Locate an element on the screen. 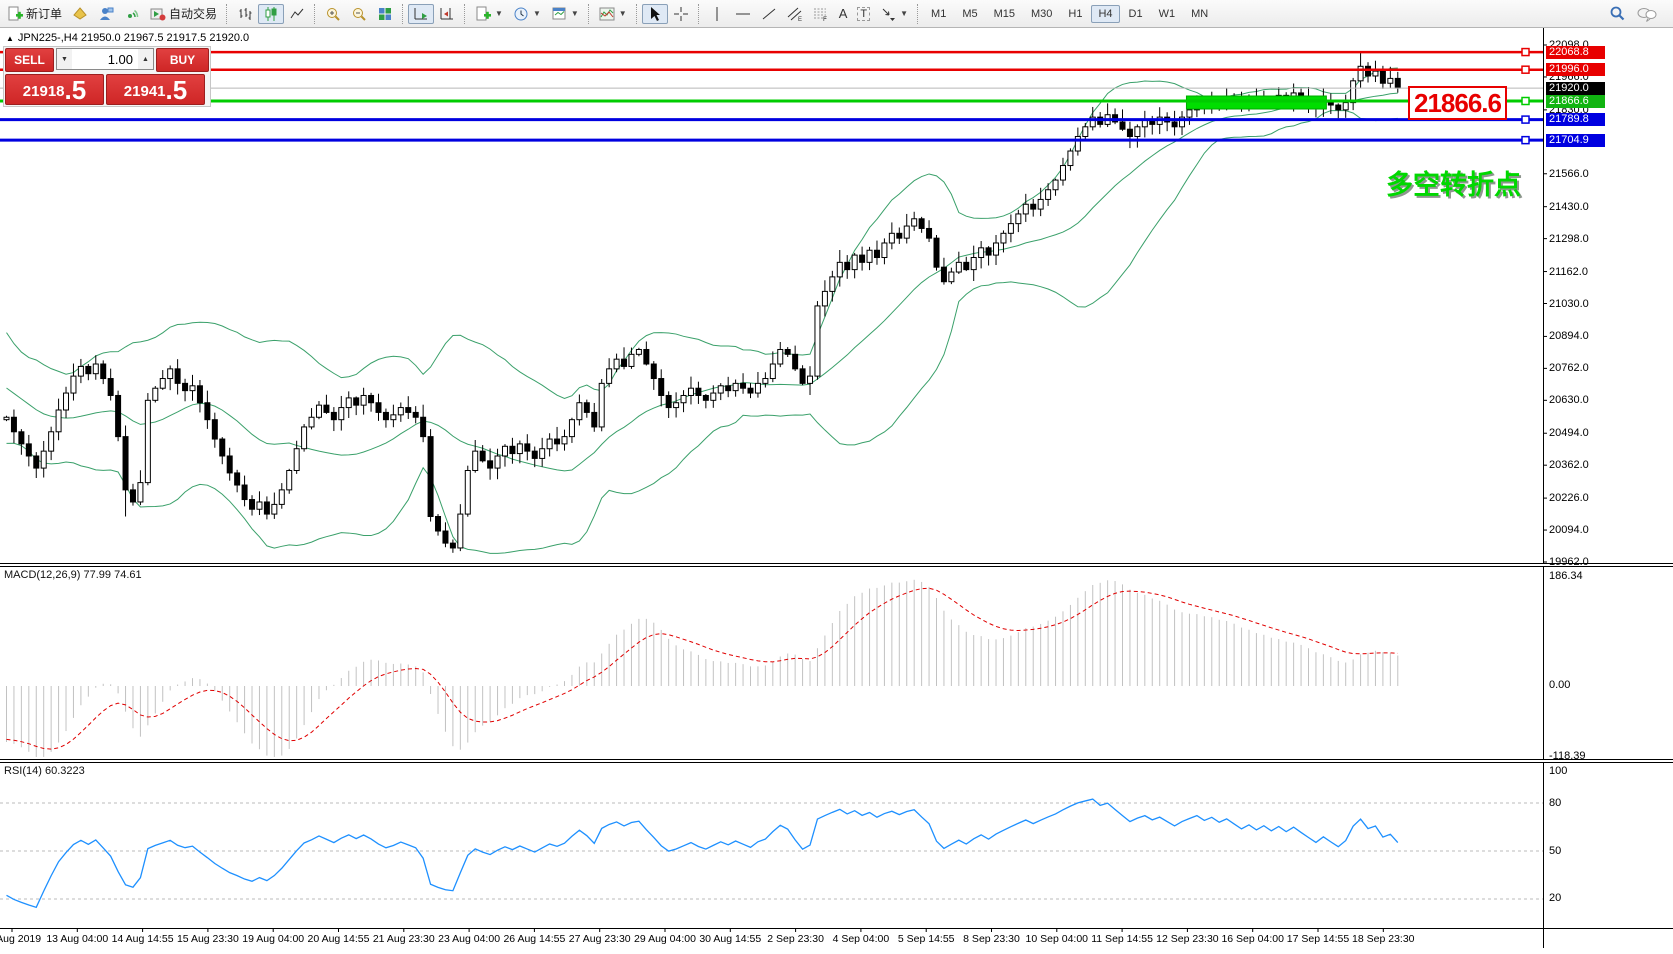 The width and height of the screenshot is (1673, 954). chart-shift-button is located at coordinates (447, 14).